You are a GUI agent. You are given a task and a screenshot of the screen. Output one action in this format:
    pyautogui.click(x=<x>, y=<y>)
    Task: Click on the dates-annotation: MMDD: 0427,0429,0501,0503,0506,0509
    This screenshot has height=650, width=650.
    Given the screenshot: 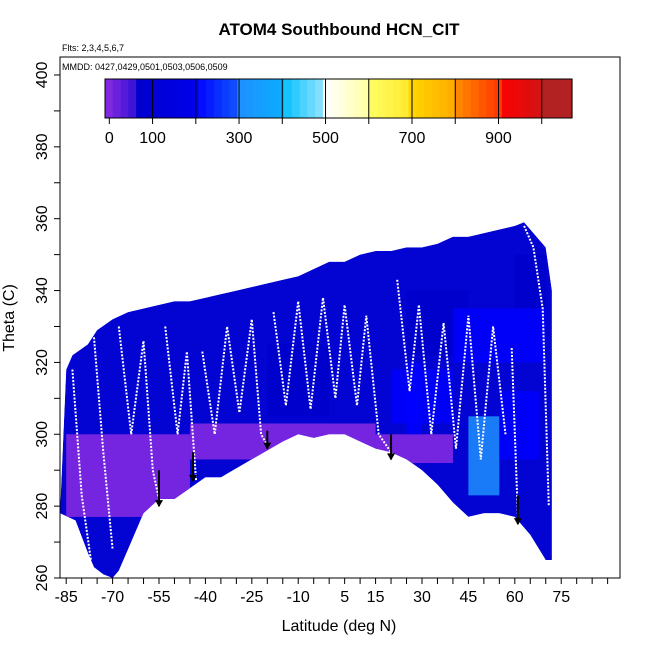 What is the action you would take?
    pyautogui.click(x=145, y=67)
    